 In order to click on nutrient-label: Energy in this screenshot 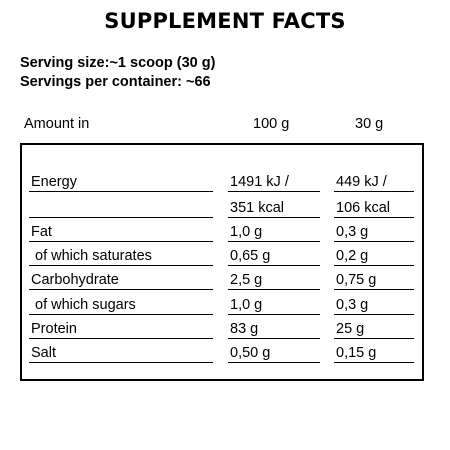, I will do `click(54, 182)`.